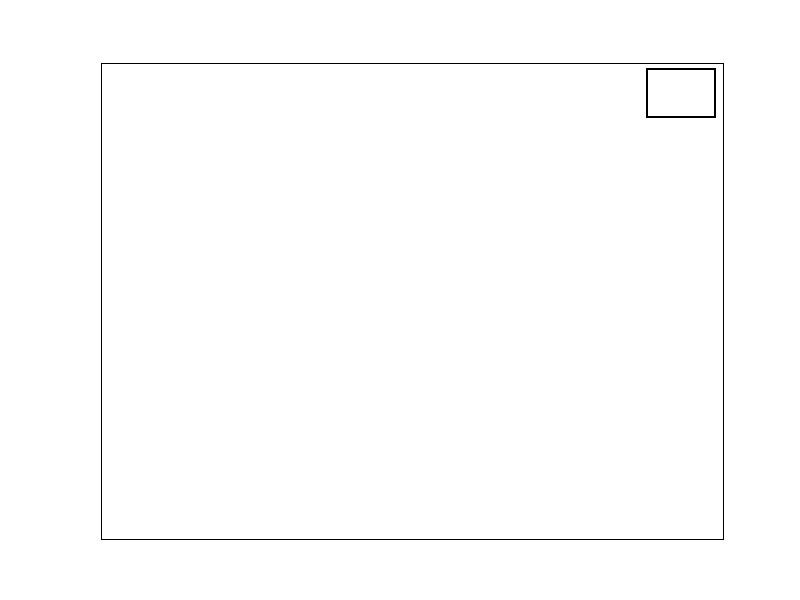 The image size is (800, 600). I want to click on legend-entry-tp, so click(684, 83).